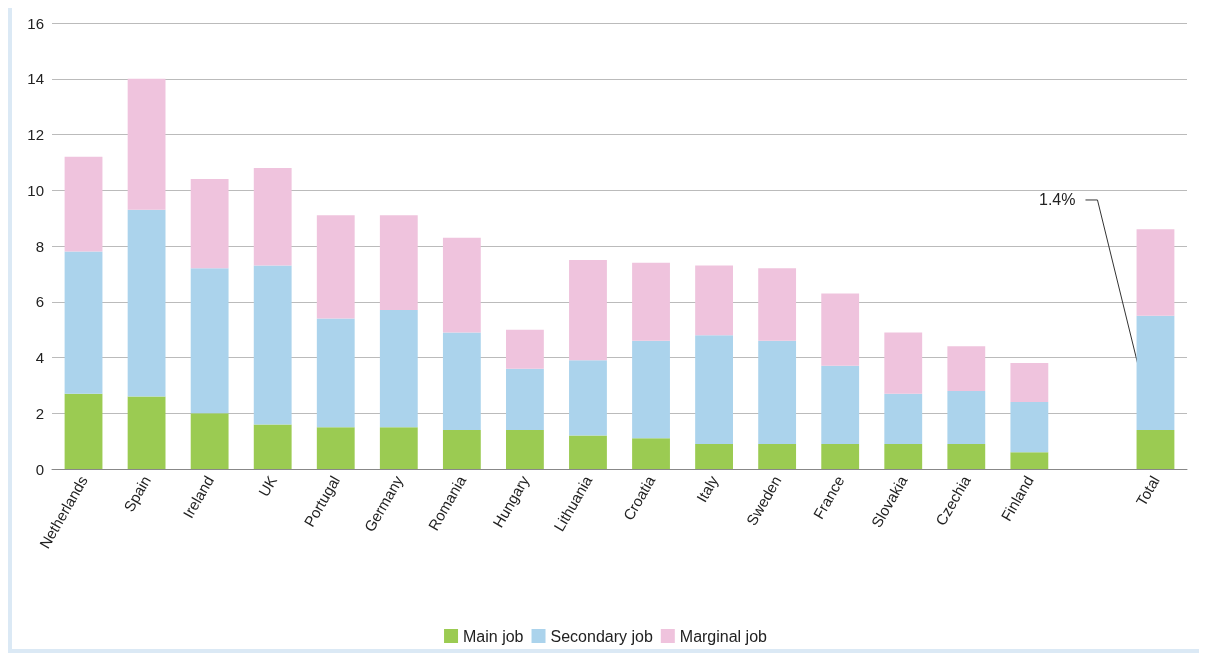  What do you see at coordinates (39, 246) in the screenshot?
I see `y-tick-label: 8` at bounding box center [39, 246].